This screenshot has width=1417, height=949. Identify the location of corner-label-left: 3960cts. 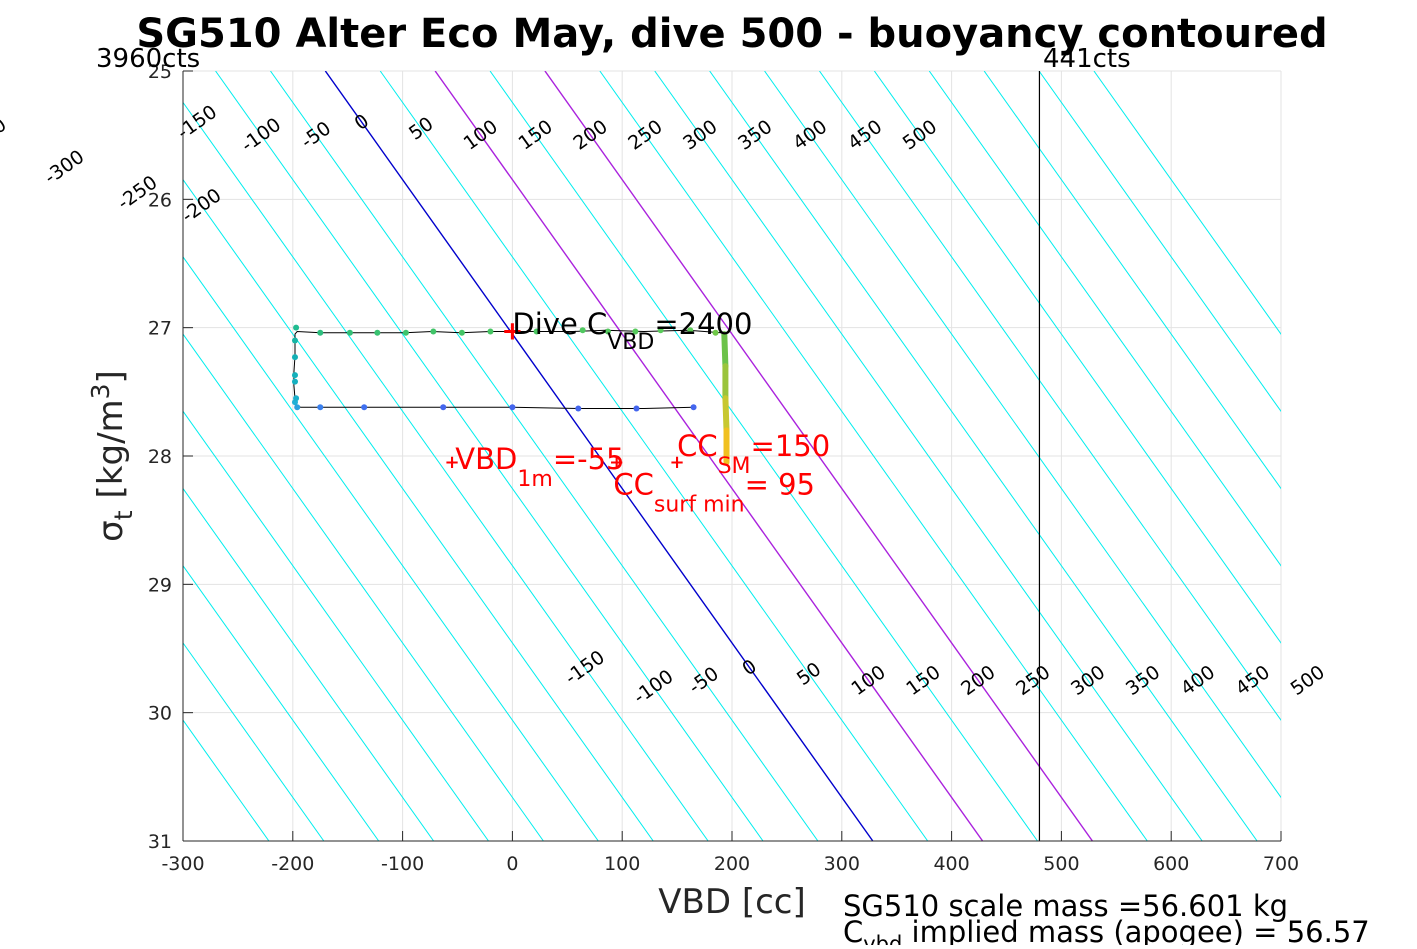
(148, 59).